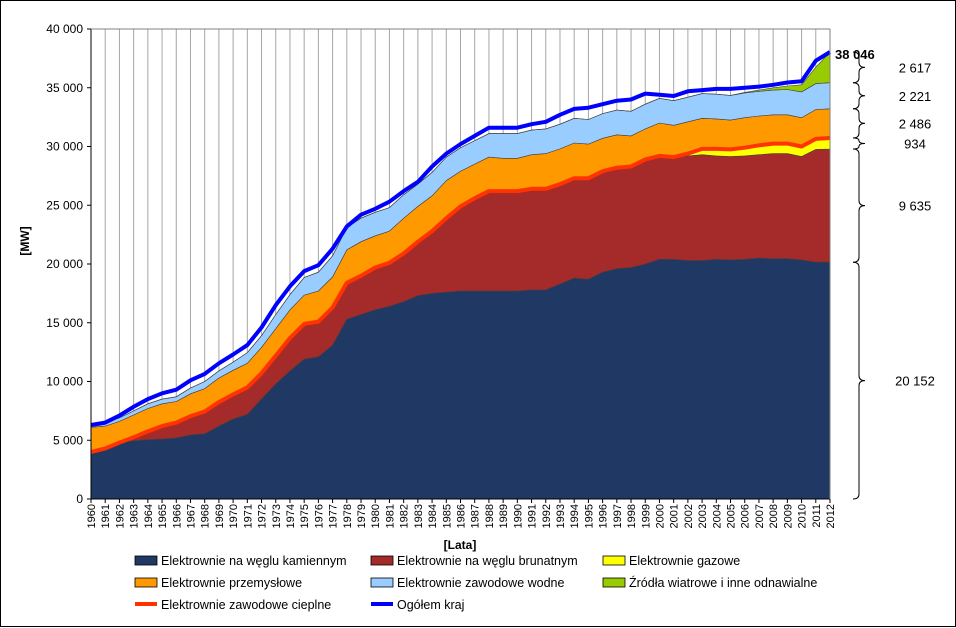  Describe the element at coordinates (191, 516) in the screenshot. I see `x-tick-label: 1967` at that location.